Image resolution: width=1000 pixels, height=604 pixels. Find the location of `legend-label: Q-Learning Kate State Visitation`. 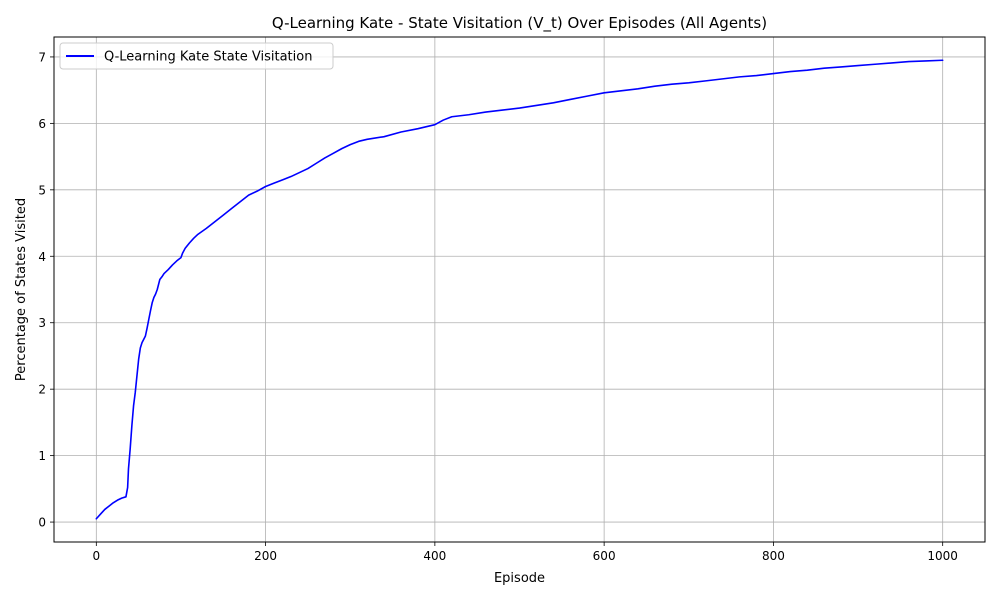

legend-label: Q-Learning Kate State Visitation is located at coordinates (208, 57).